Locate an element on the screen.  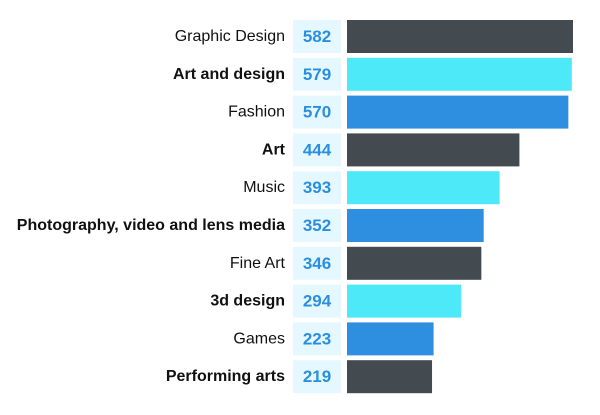
value-label: 579 is located at coordinates (317, 74).